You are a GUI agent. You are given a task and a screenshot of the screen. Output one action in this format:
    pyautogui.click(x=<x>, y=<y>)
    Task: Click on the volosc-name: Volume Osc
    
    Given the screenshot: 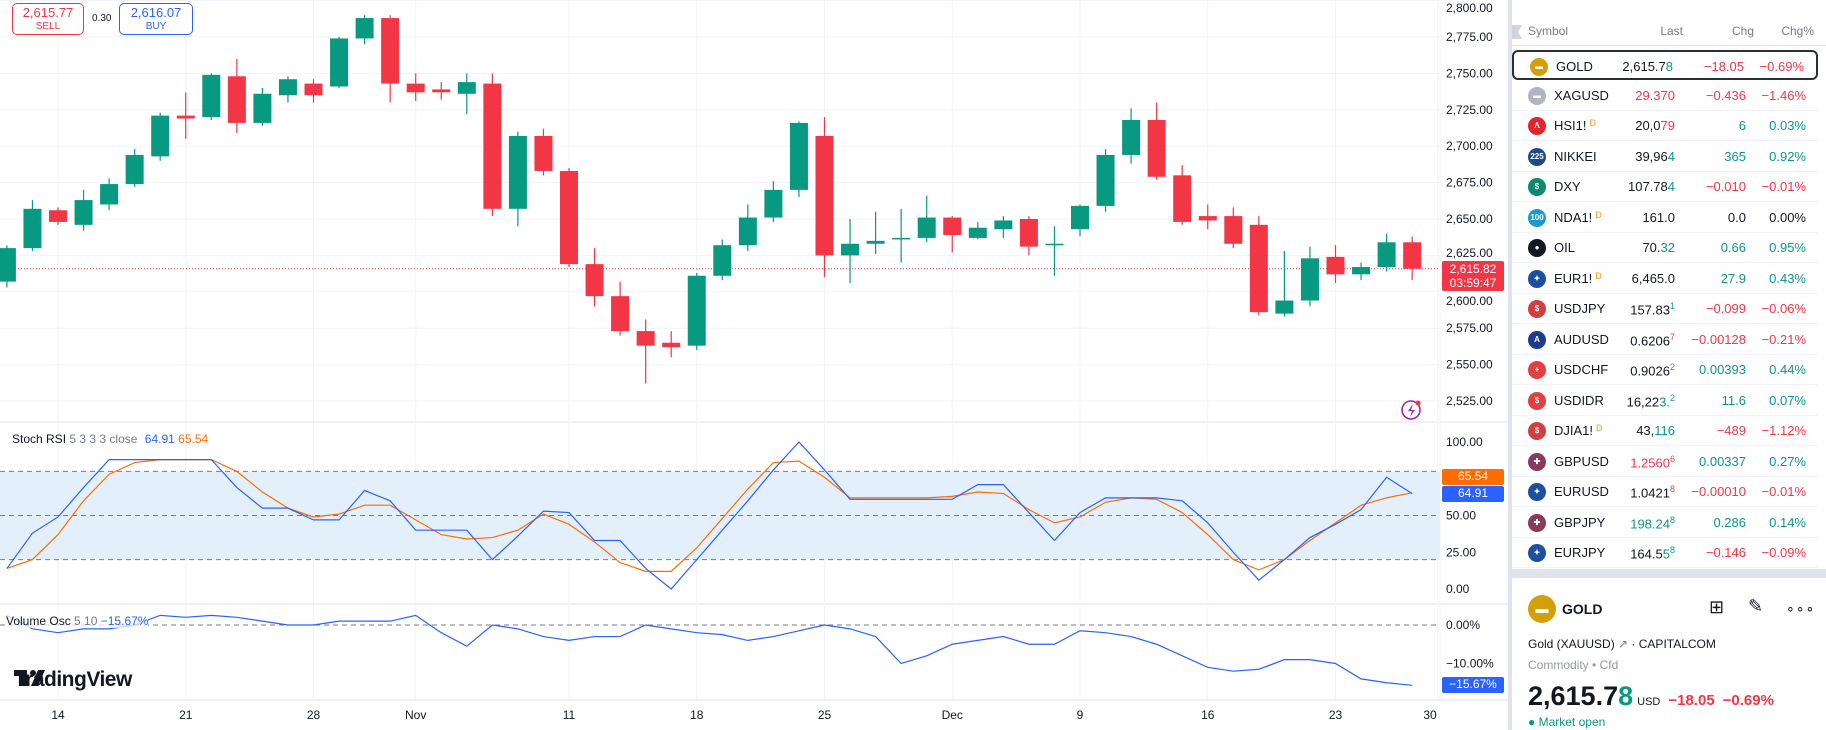 What is the action you would take?
    pyautogui.click(x=38, y=621)
    